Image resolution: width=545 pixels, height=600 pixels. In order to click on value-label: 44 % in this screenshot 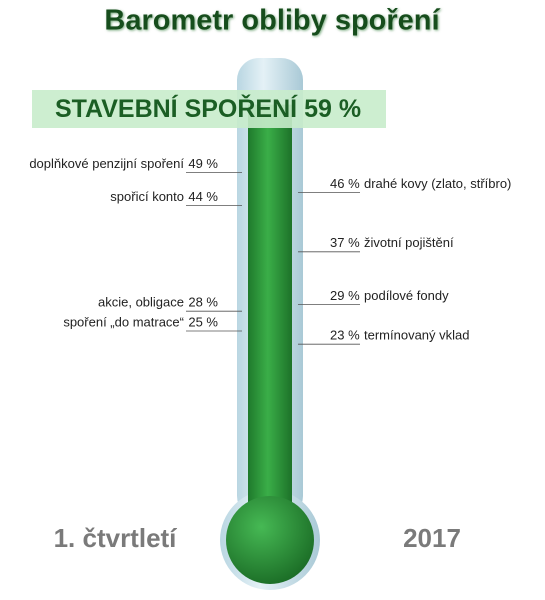, I will do `click(203, 196)`.